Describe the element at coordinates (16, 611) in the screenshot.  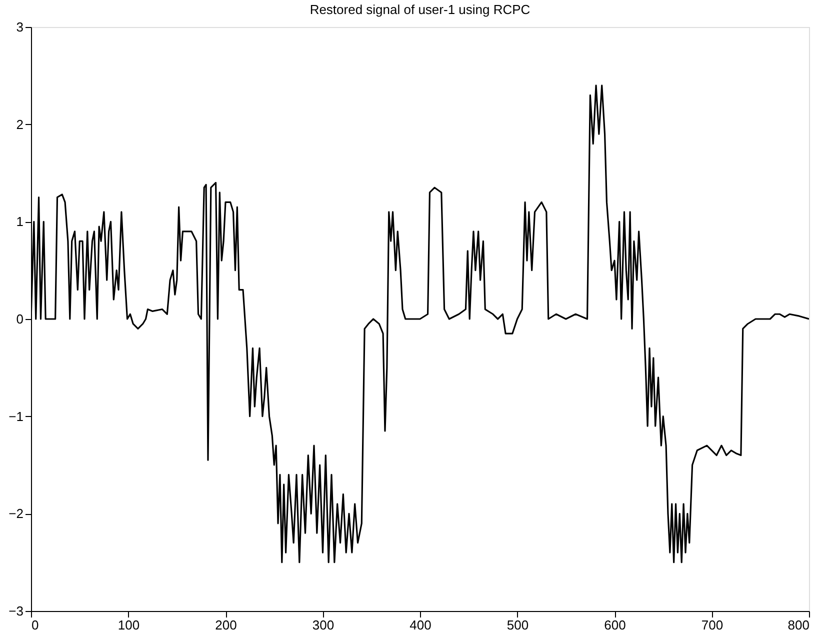
I see `y-tick-label: −3` at that location.